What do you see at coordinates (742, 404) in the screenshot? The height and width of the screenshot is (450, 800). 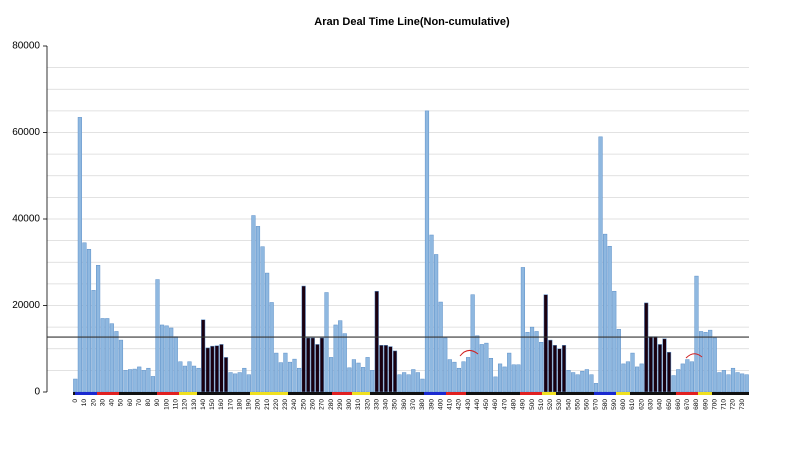 I see `x-tick-label: 730` at bounding box center [742, 404].